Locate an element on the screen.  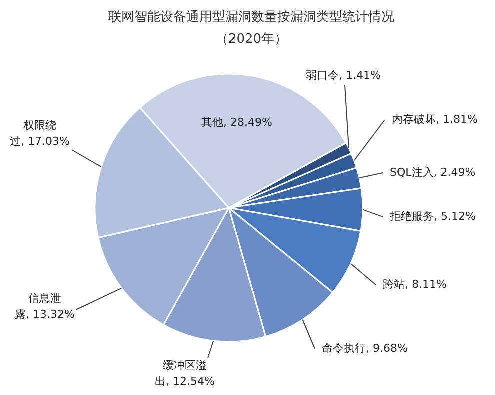
slice-label: 权限绕过, 17.03% is located at coordinates (40, 133).